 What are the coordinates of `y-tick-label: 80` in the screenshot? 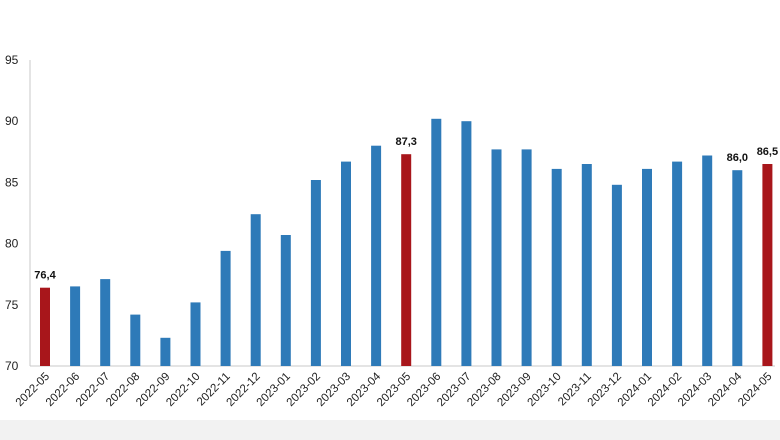 It's located at (12, 244).